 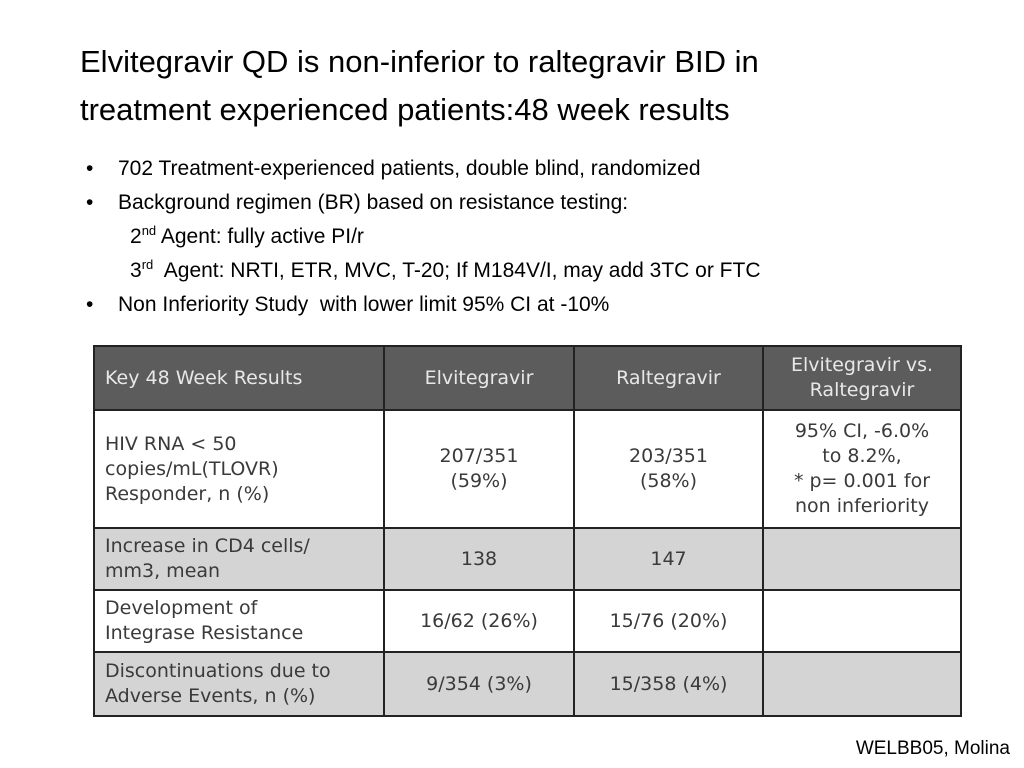 What do you see at coordinates (479, 559) in the screenshot?
I see `table-cell: 138` at bounding box center [479, 559].